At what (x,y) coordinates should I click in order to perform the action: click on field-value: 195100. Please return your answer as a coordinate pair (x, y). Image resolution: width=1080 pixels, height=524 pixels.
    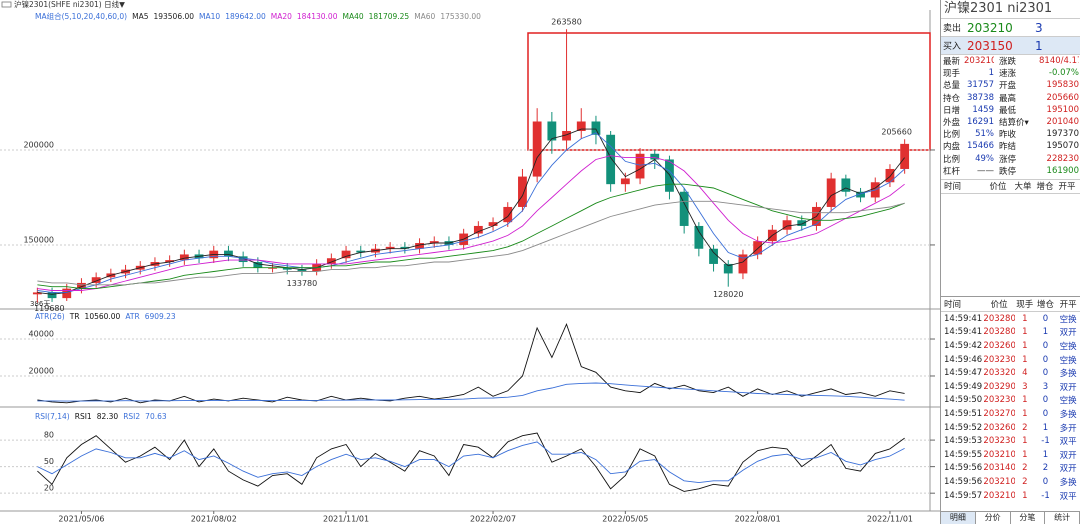
    Looking at the image, I should click on (1062, 109).